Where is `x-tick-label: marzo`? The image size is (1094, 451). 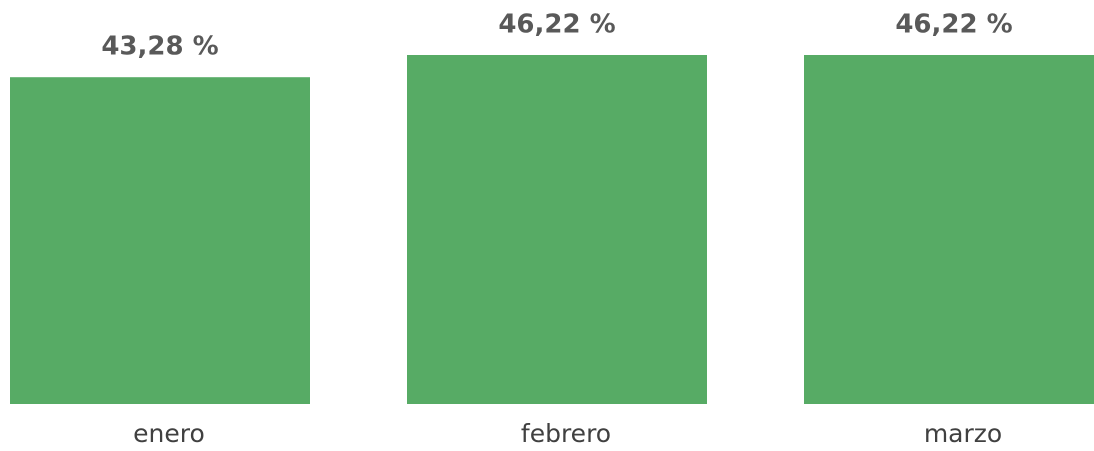 x-tick-label: marzo is located at coordinates (963, 433).